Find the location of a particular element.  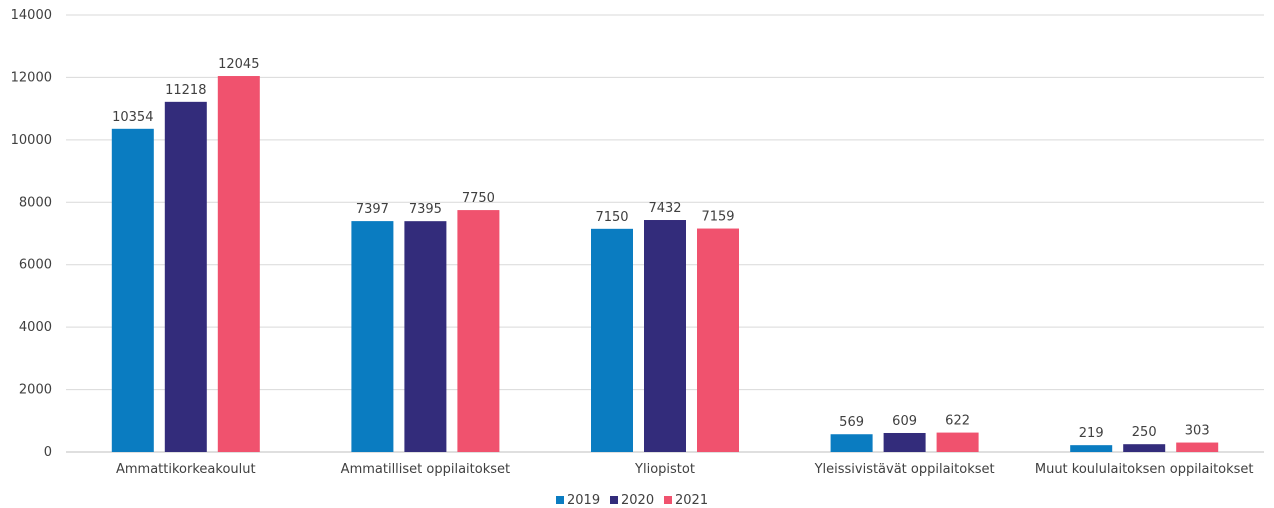

category-label: Yleissivistävät oppilaitokset is located at coordinates (904, 469).